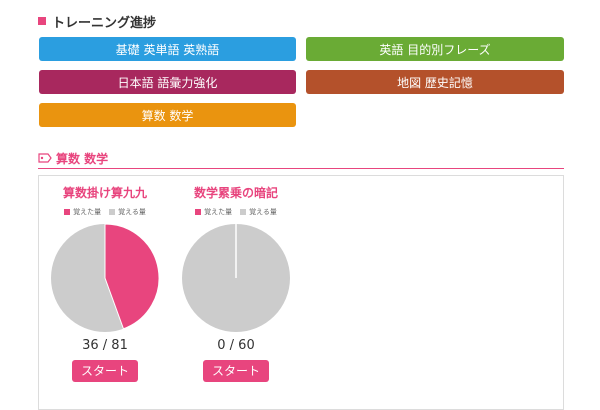 This screenshot has width=600, height=410. What do you see at coordinates (42, 21) in the screenshot?
I see `heading-square-icon` at bounding box center [42, 21].